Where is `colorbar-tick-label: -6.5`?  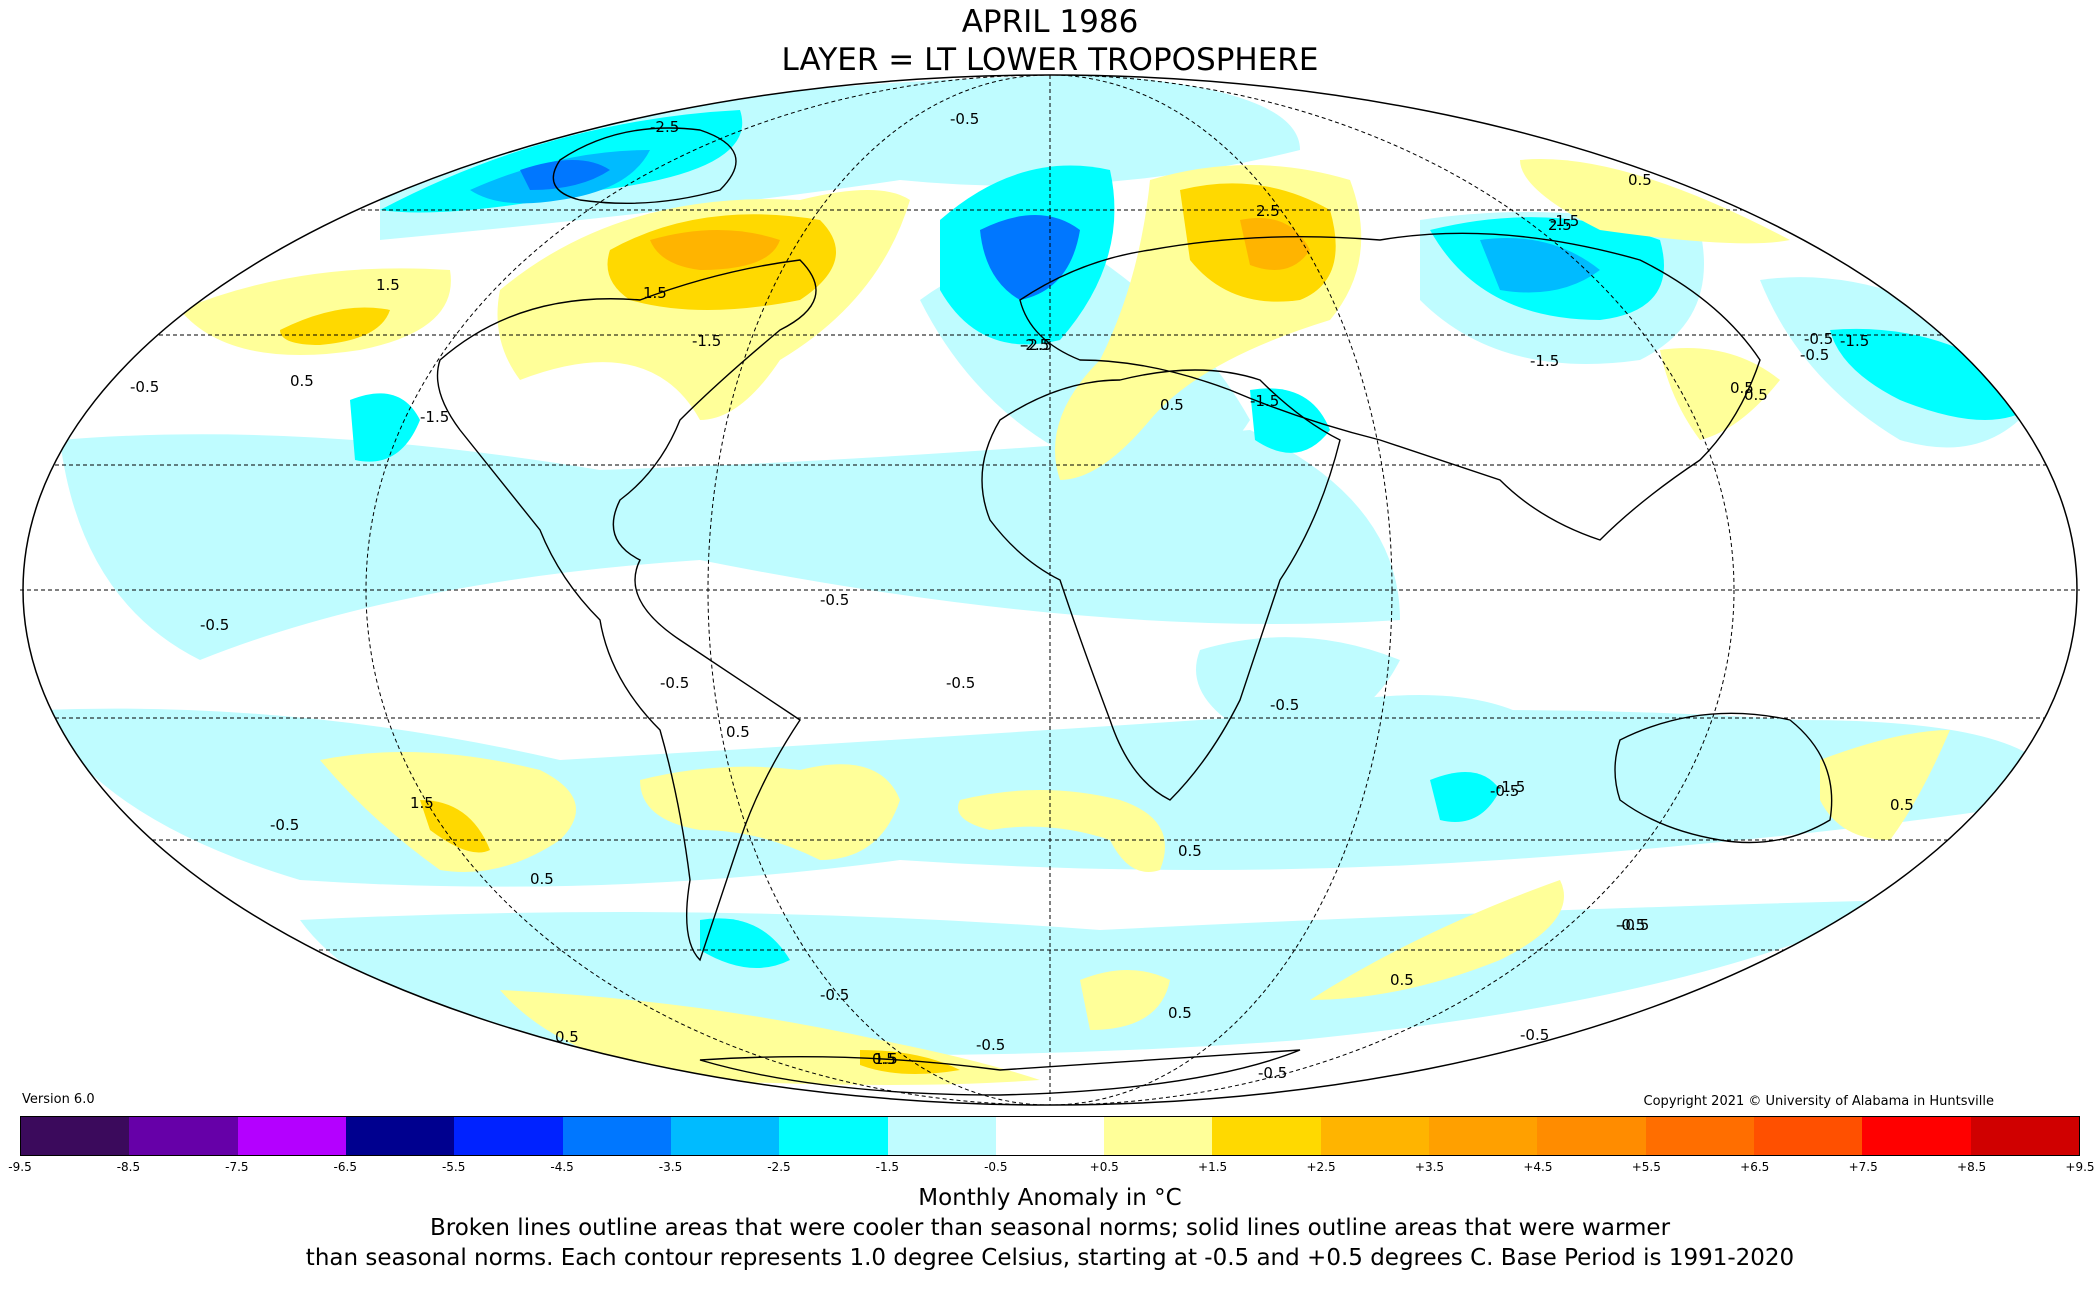
colorbar-tick-label: -6.5 is located at coordinates (345, 1167).